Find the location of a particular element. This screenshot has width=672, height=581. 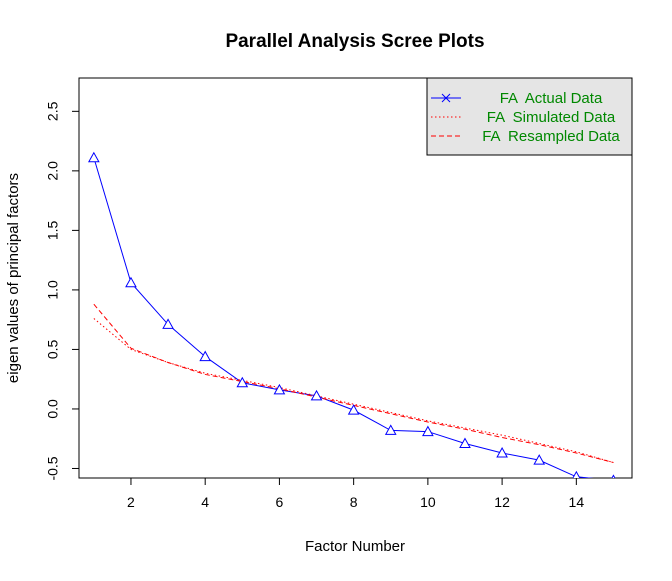

y-tick-label: 1.5 is located at coordinates (53, 230).